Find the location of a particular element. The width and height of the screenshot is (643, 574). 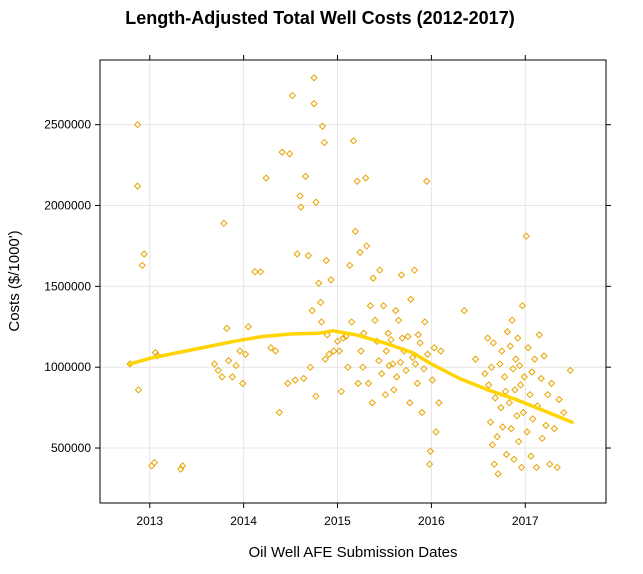

x-tick-label: 2017 is located at coordinates (525, 521).